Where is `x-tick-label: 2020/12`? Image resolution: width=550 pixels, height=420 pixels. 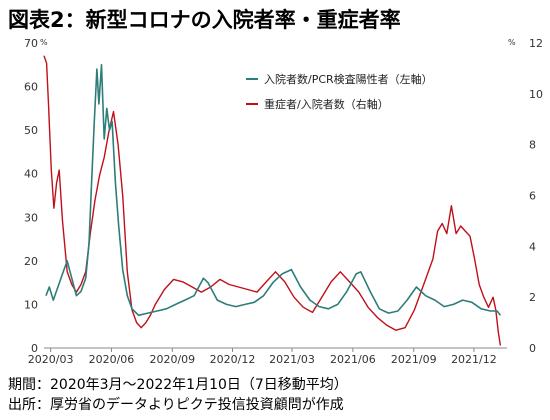
x-tick-label: 2020/12 is located at coordinates (233, 359).